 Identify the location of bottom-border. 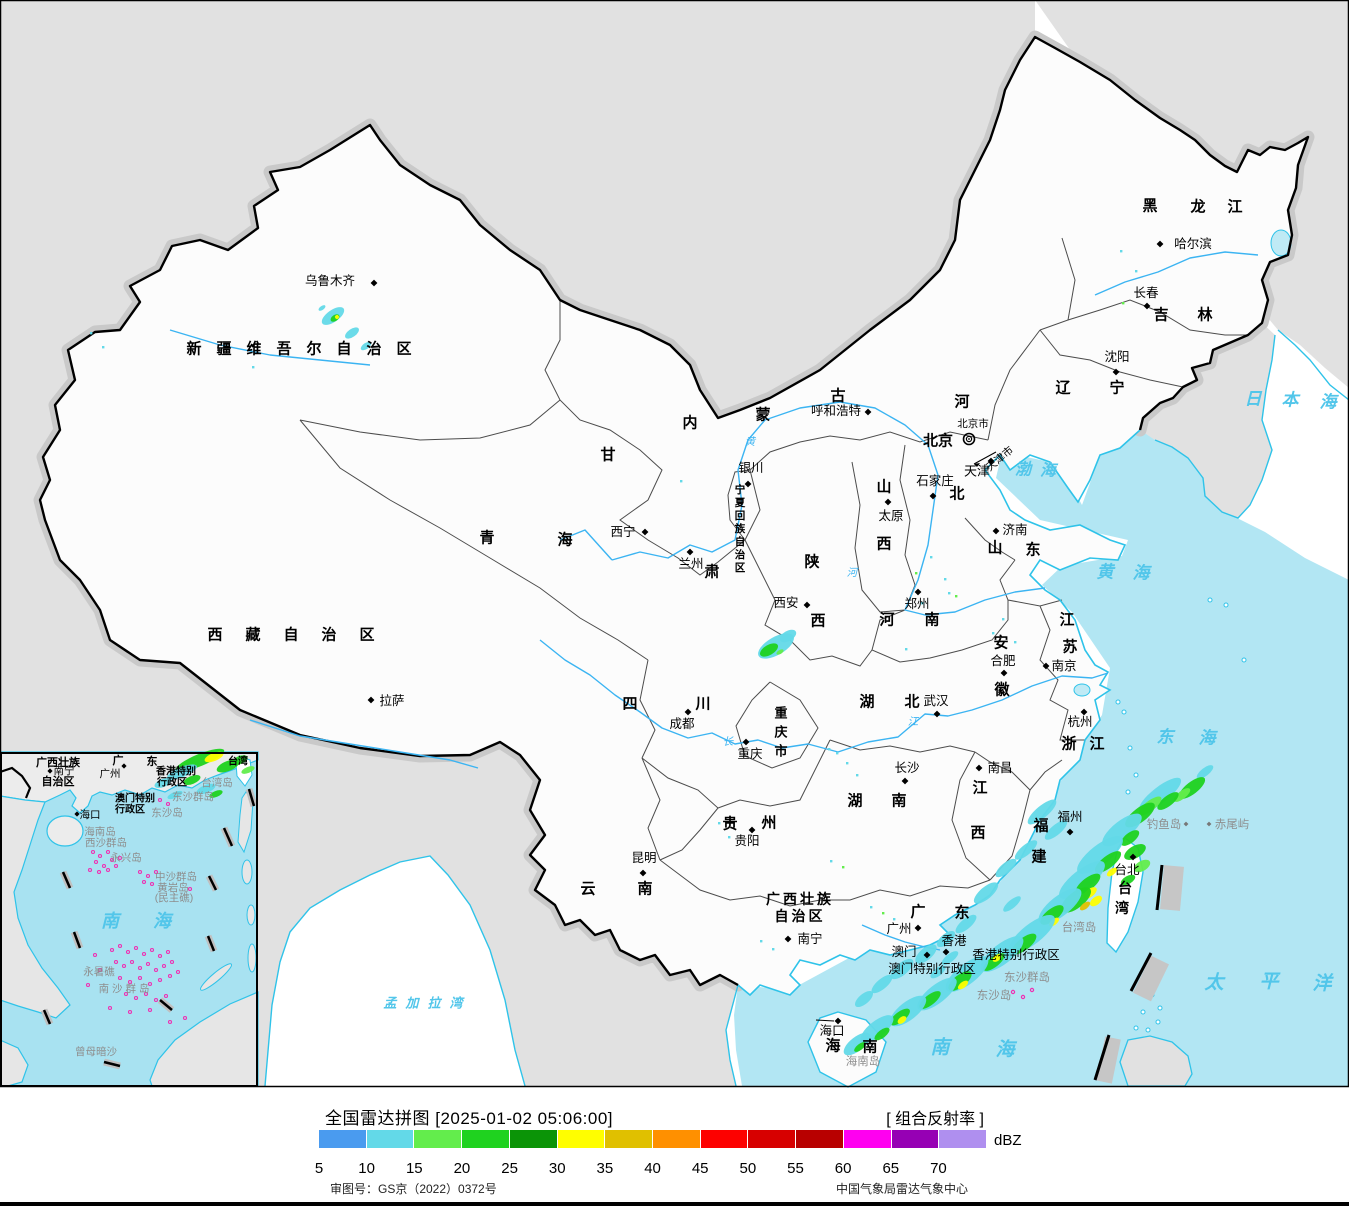
(674, 1204).